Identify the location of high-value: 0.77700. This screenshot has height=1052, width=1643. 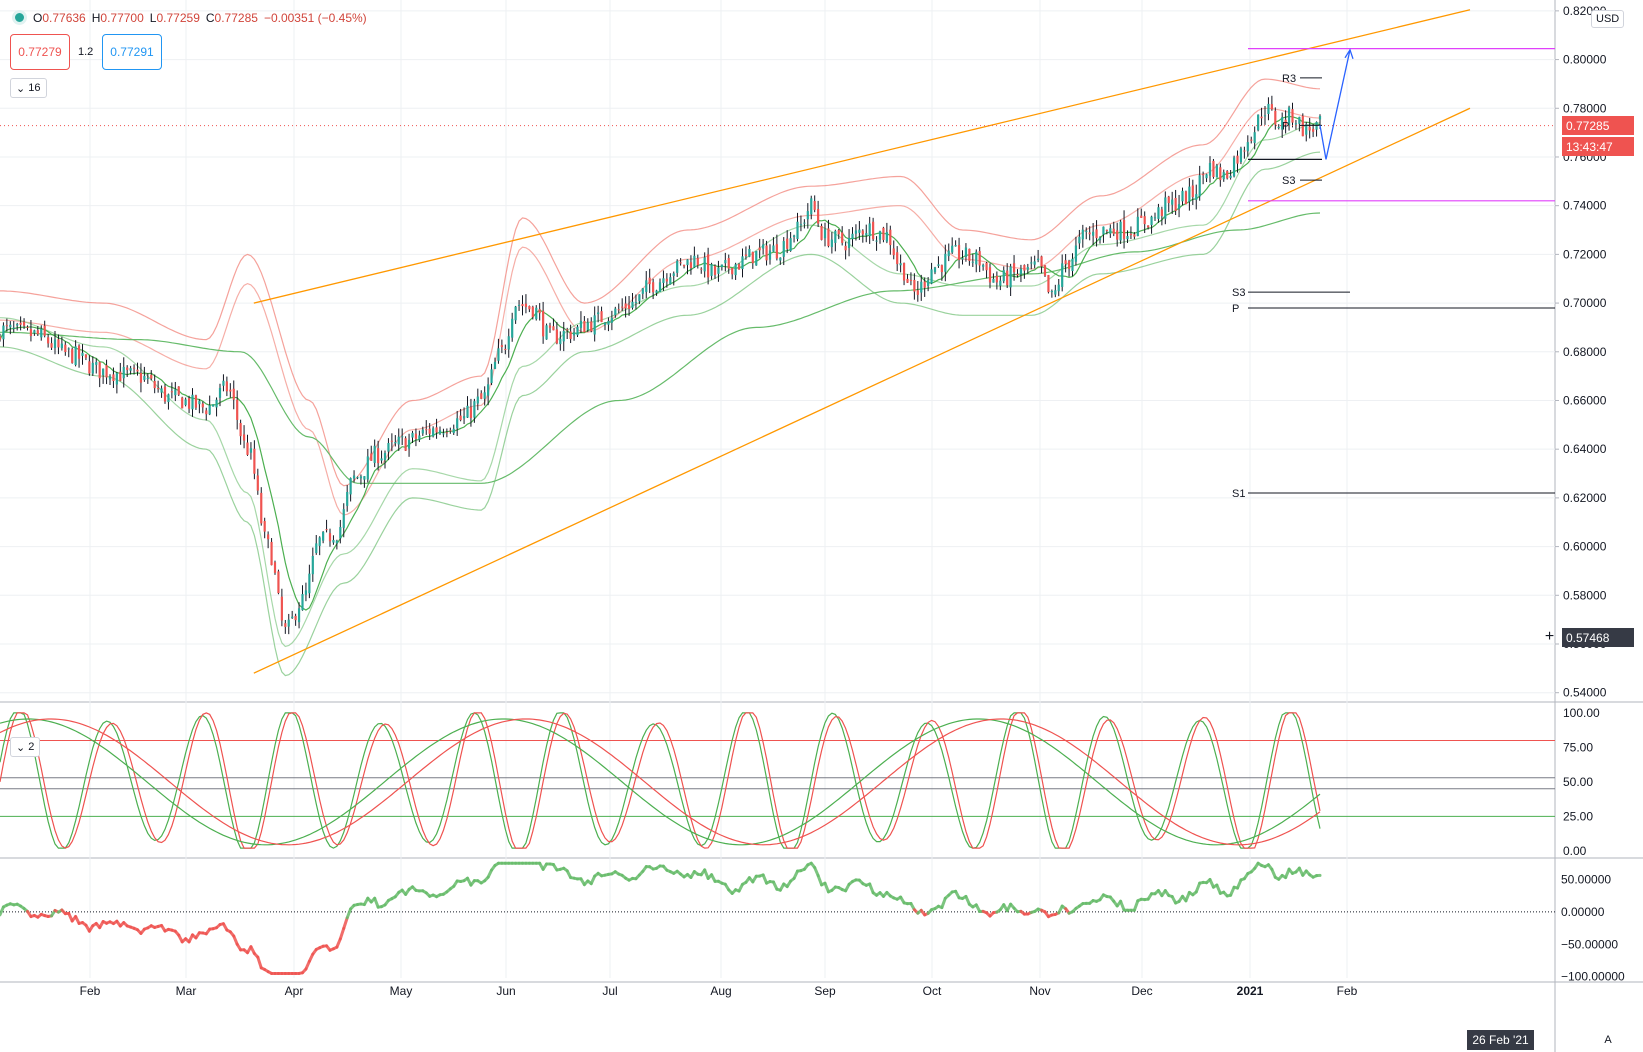
(122, 17).